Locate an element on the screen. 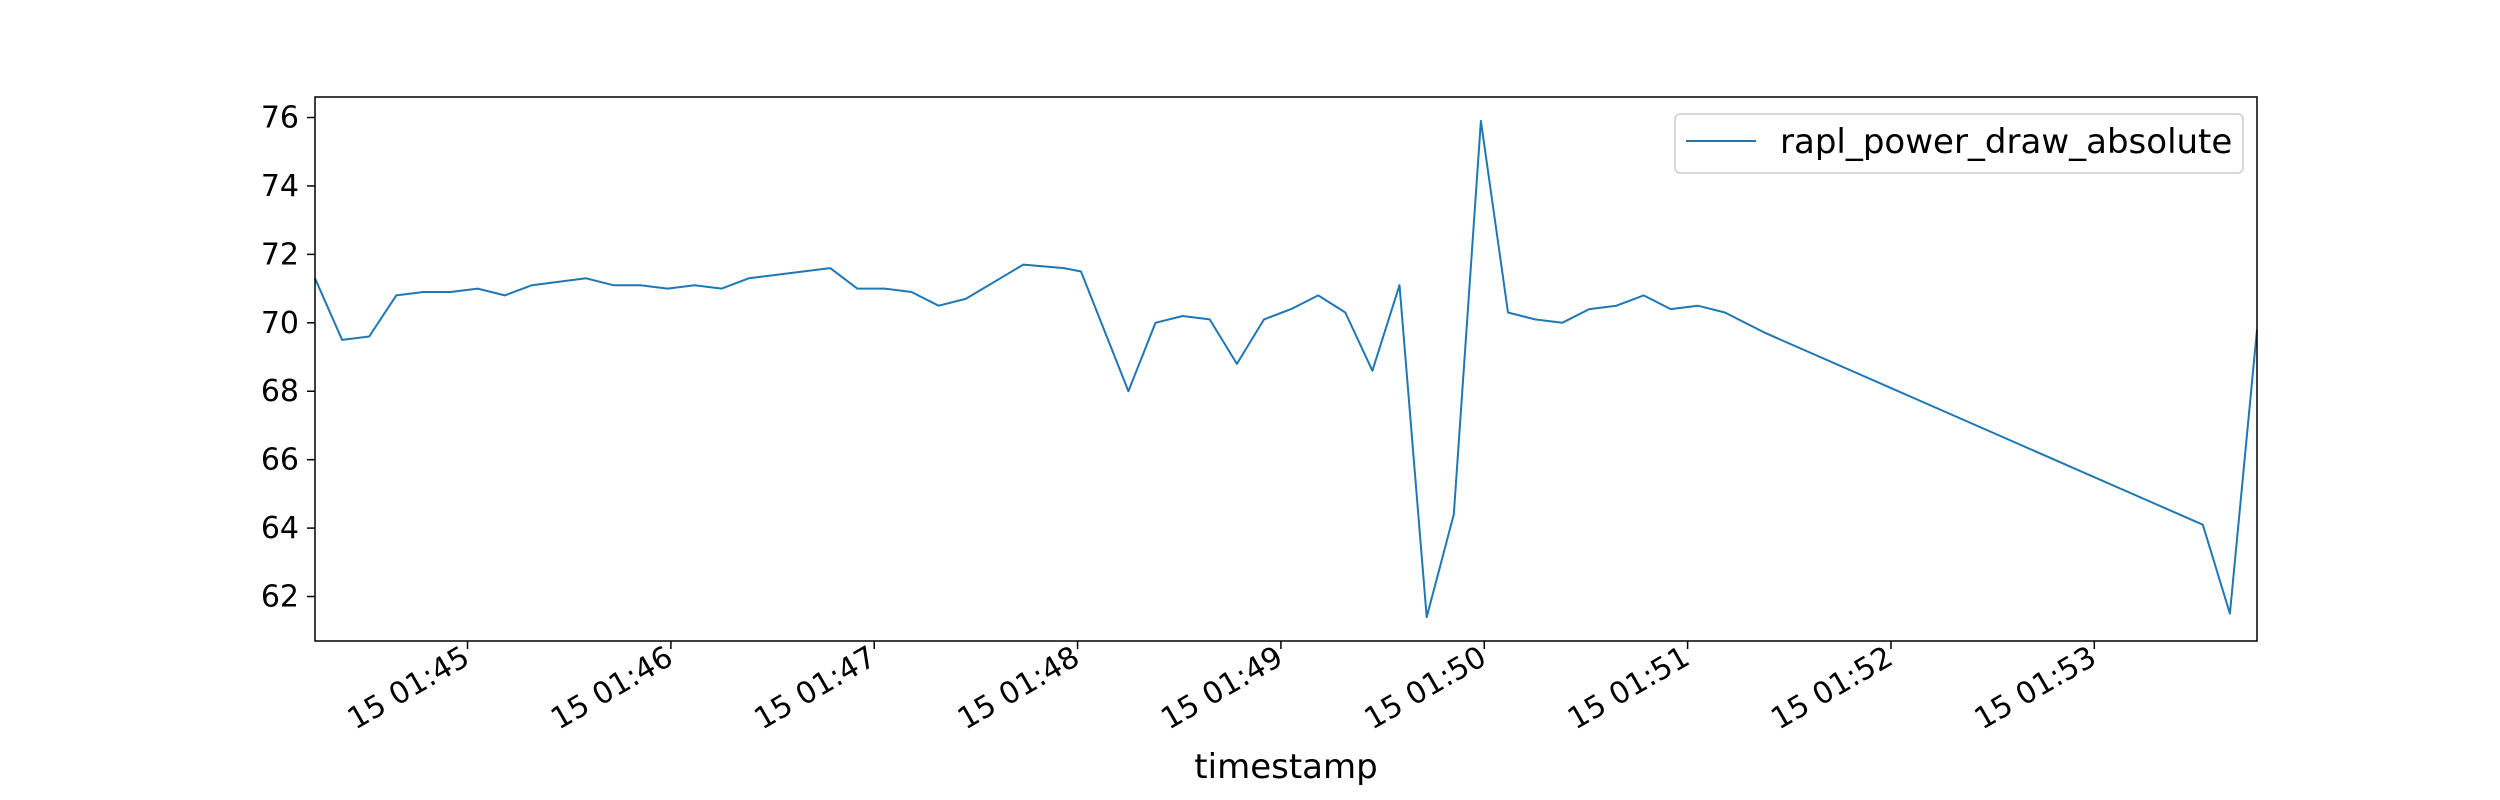  y-tick-label: 76 is located at coordinates (280, 118).